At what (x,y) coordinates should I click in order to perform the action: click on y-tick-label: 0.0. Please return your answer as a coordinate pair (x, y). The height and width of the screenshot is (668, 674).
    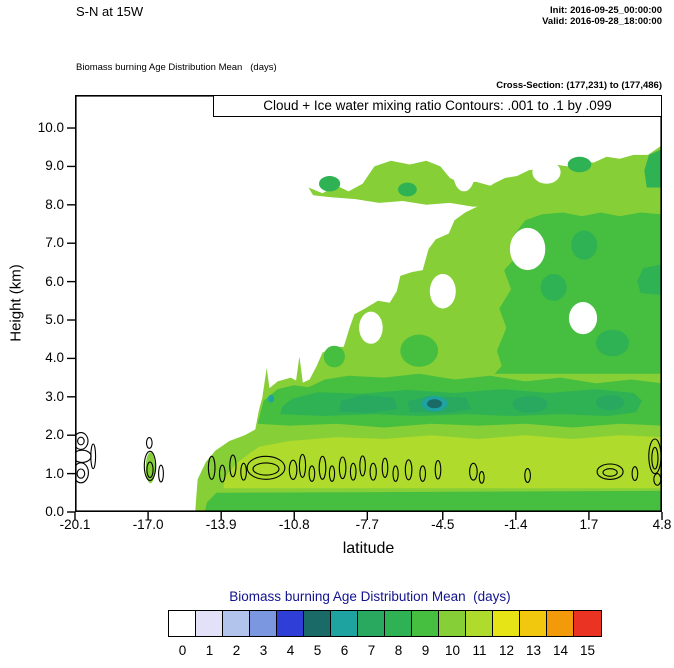
    Looking at the image, I should click on (54, 511).